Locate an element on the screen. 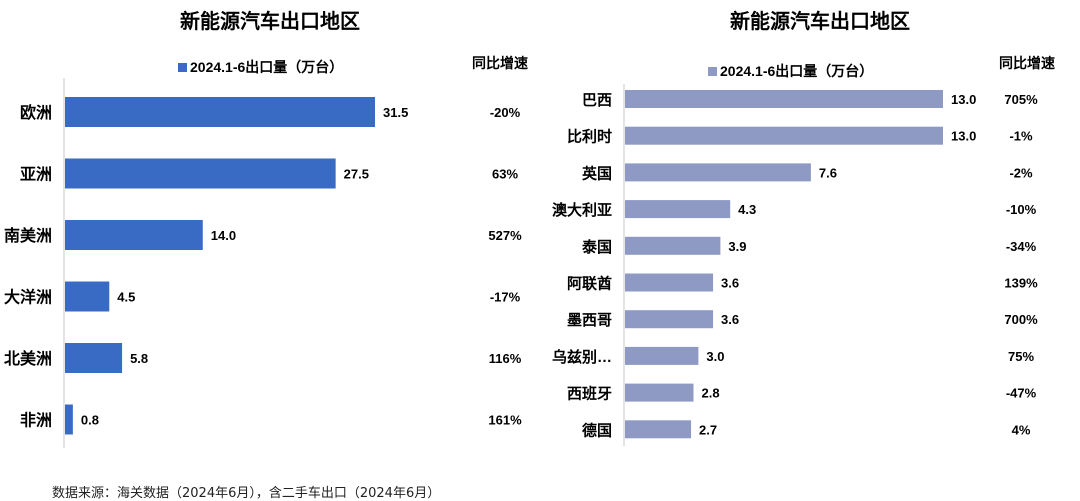  chart2-category-label: 比利时 is located at coordinates (589, 137).